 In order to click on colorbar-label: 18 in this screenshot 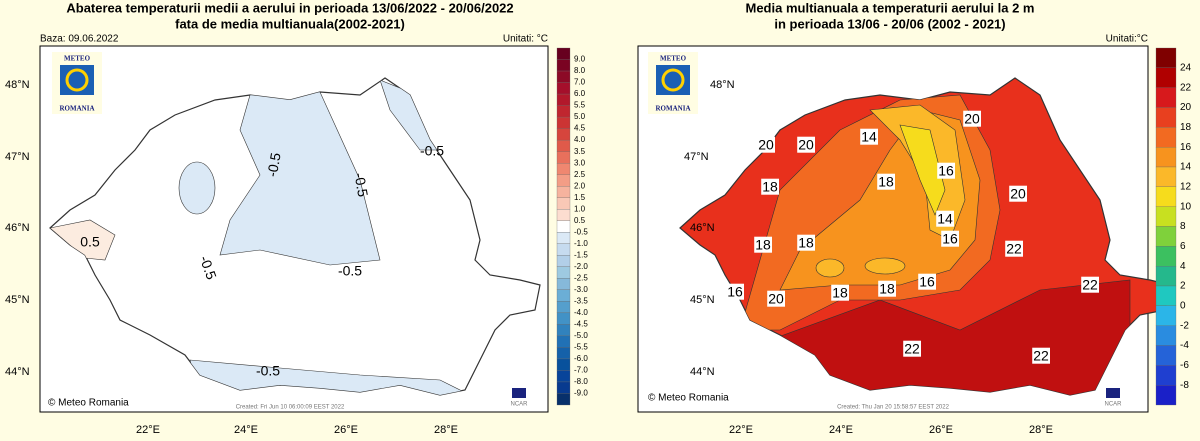, I will do `click(1186, 127)`.